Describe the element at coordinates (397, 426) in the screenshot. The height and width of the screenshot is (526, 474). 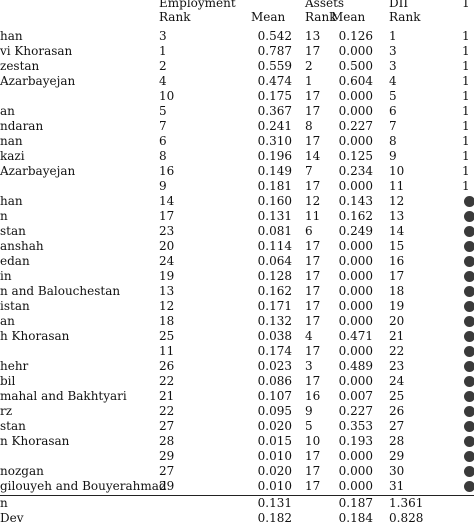
I see `dii-rank: 27` at that location.